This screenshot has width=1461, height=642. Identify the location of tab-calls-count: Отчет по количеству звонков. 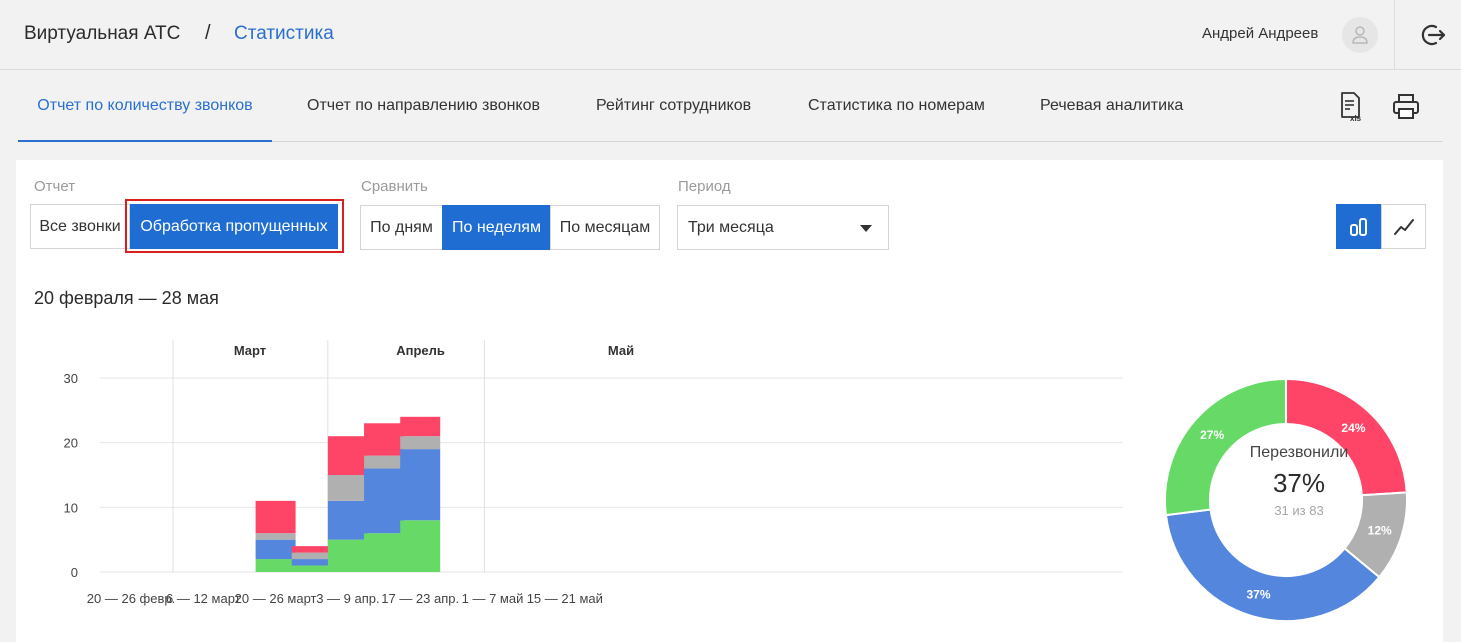
(145, 106).